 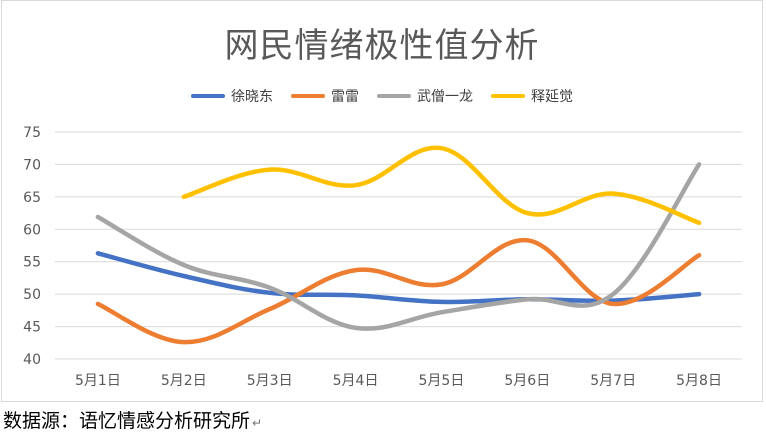 I want to click on paragraph-mark: ↵, so click(x=257, y=423).